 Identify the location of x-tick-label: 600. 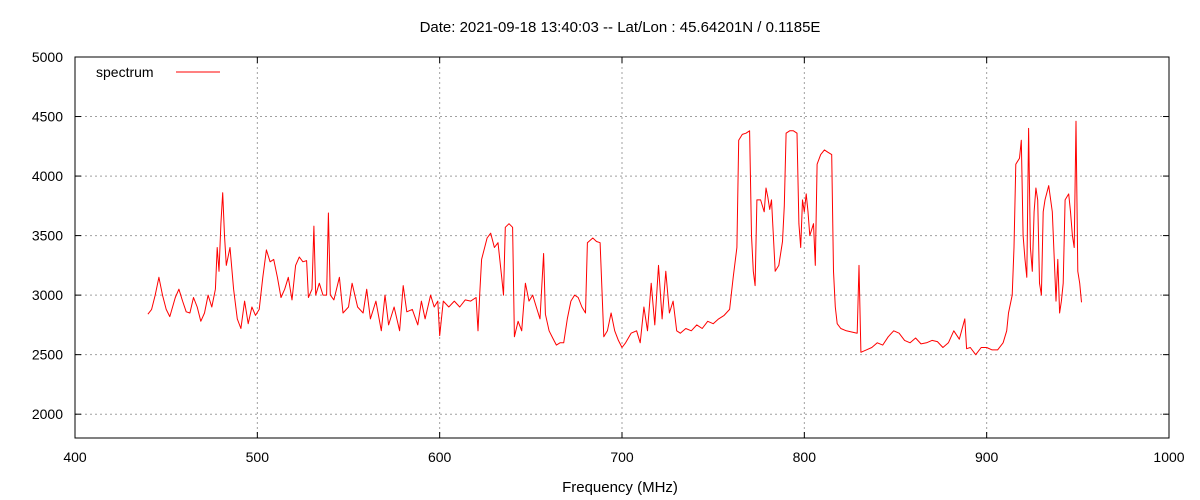
(440, 457).